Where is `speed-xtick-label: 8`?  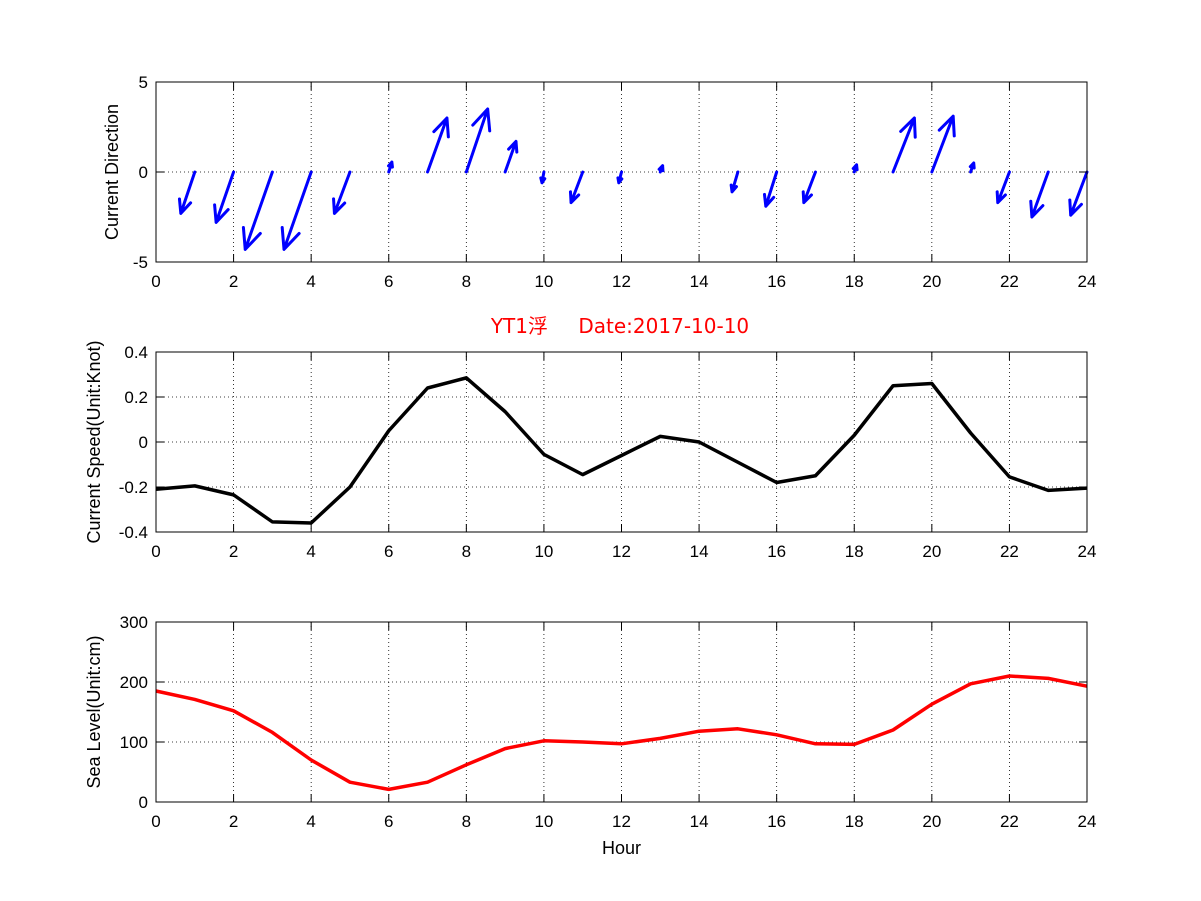
speed-xtick-label: 8 is located at coordinates (466, 551).